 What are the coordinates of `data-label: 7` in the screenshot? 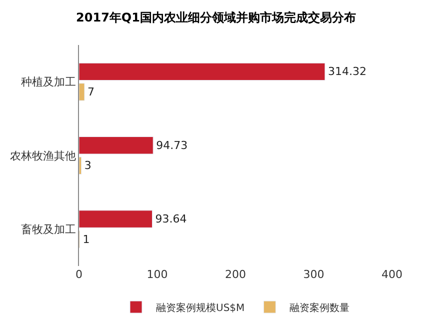 It's located at (90, 91).